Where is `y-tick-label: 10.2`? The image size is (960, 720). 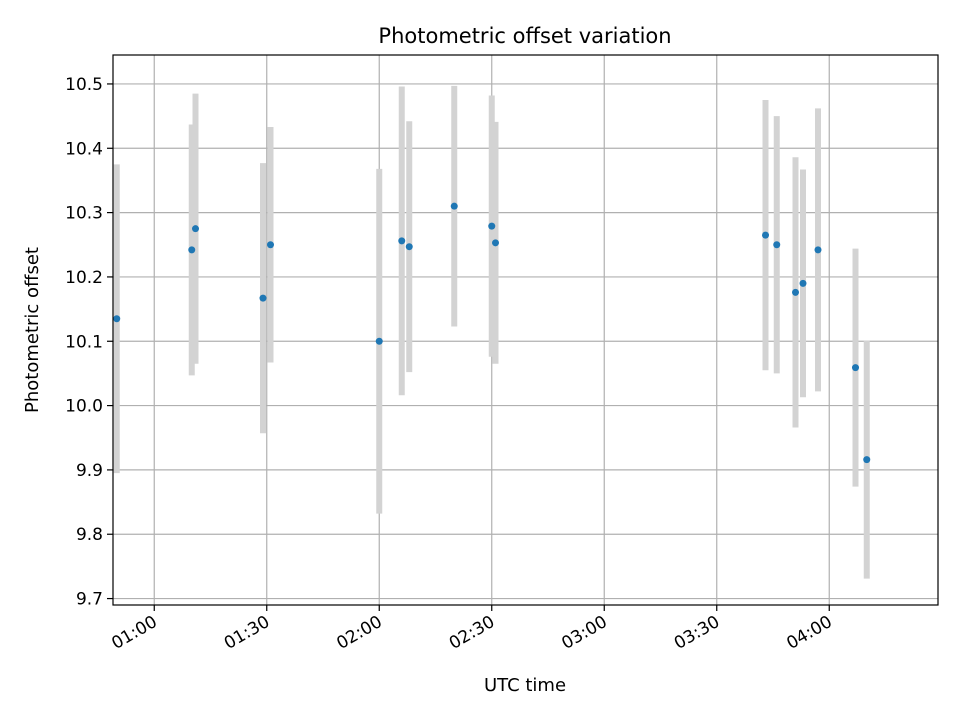 y-tick-label: 10.2 is located at coordinates (84, 278).